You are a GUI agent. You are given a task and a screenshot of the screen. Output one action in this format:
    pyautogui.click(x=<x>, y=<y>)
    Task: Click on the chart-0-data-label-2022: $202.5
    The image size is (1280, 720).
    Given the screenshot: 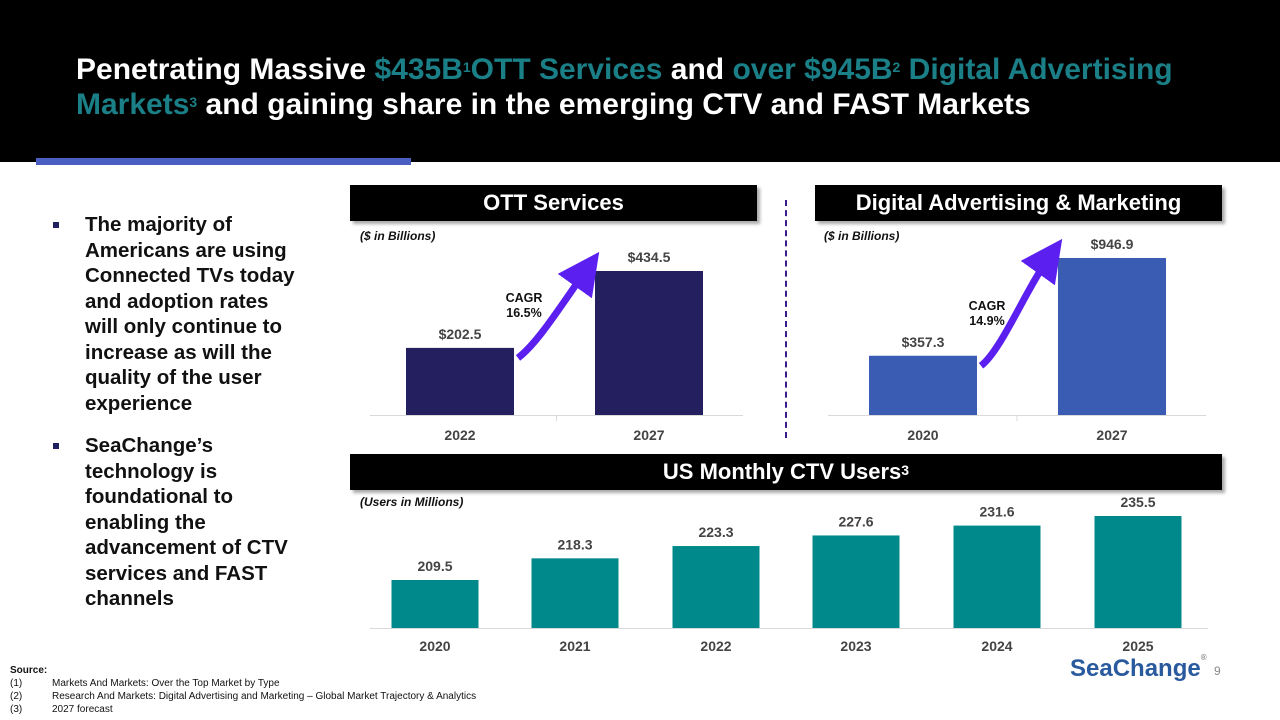 What is the action you would take?
    pyautogui.click(x=460, y=334)
    